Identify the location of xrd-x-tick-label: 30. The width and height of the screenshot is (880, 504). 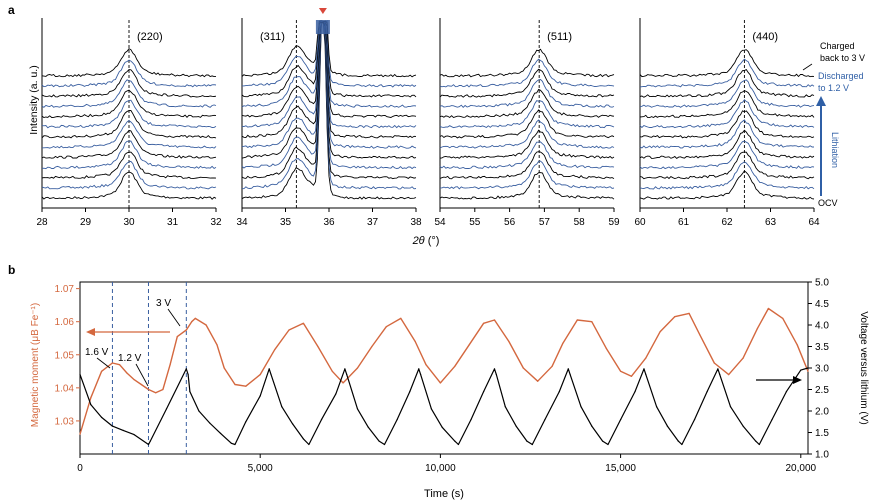
(129, 222).